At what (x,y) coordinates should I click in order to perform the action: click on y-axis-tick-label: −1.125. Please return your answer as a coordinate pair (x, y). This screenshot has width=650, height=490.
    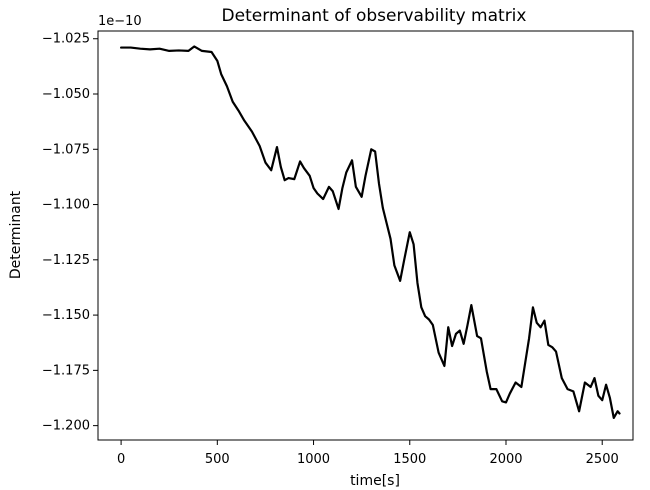
    Looking at the image, I should click on (66, 260).